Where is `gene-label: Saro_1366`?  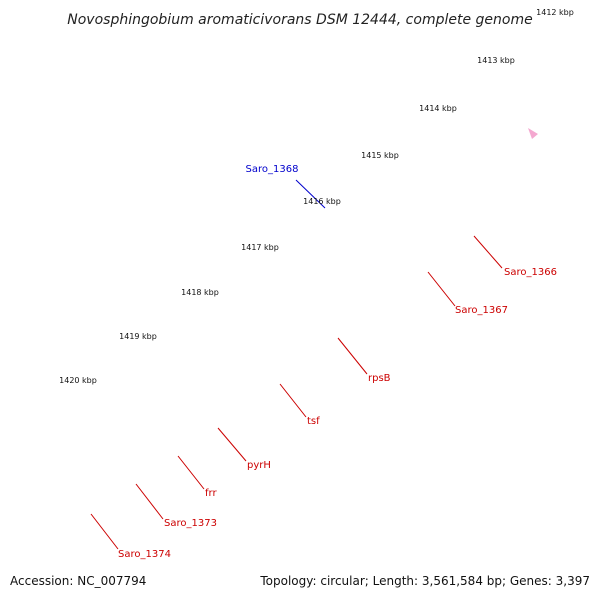 gene-label: Saro_1366 is located at coordinates (530, 272).